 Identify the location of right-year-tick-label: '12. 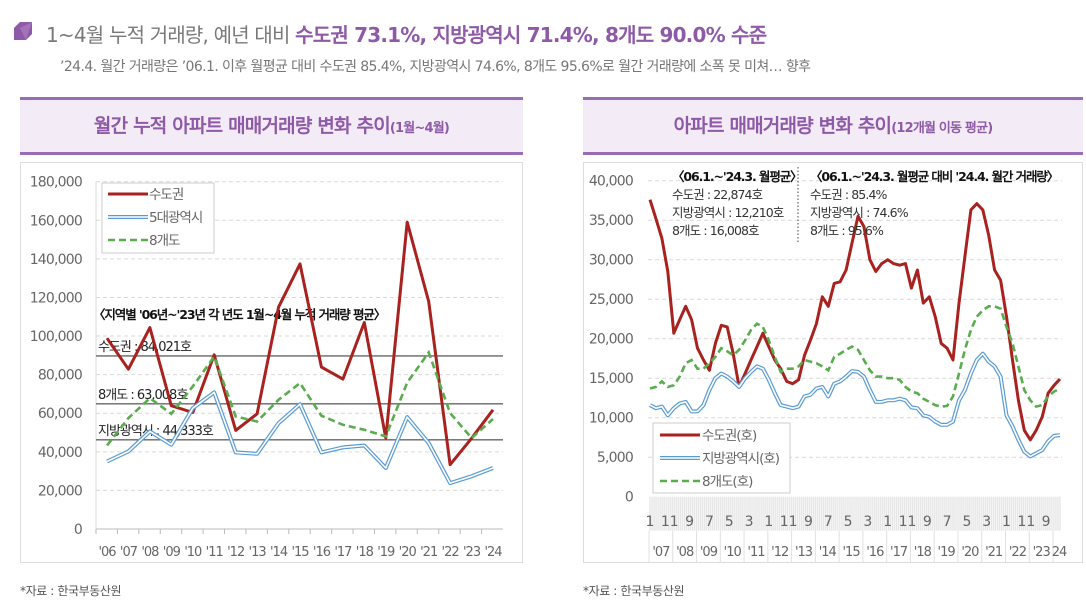
(779, 552).